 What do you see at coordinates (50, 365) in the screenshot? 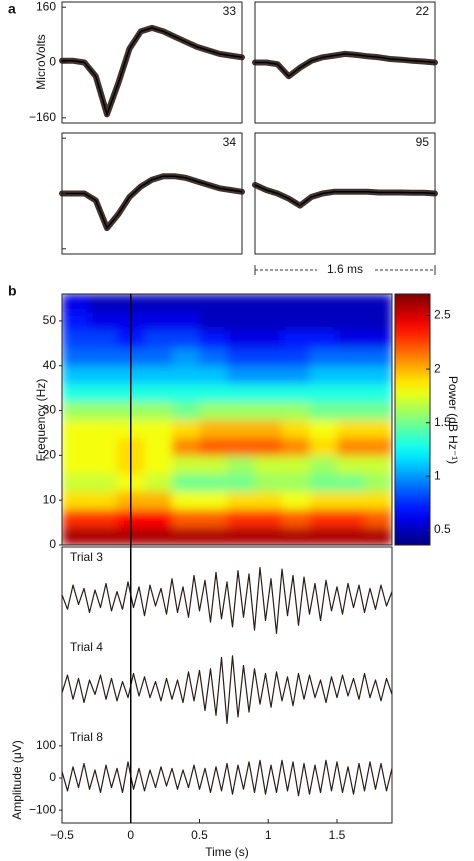
I see `y-tick-label: 40` at bounding box center [50, 365].